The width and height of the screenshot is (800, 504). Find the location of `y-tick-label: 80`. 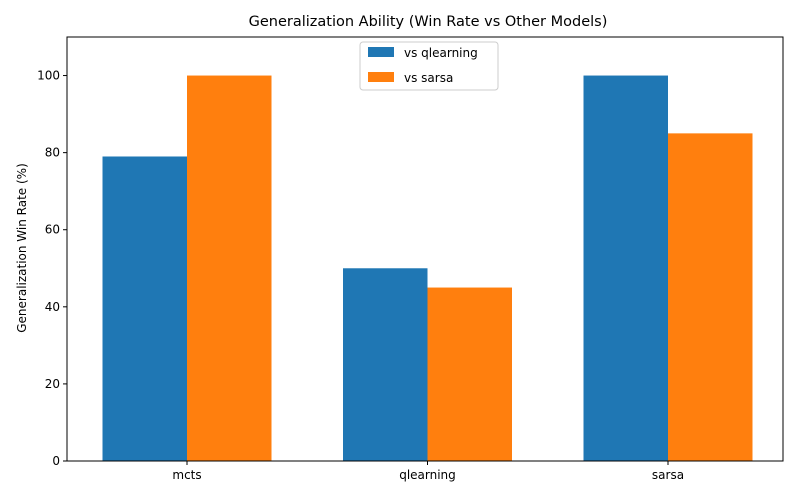

y-tick-label: 80 is located at coordinates (52, 153).